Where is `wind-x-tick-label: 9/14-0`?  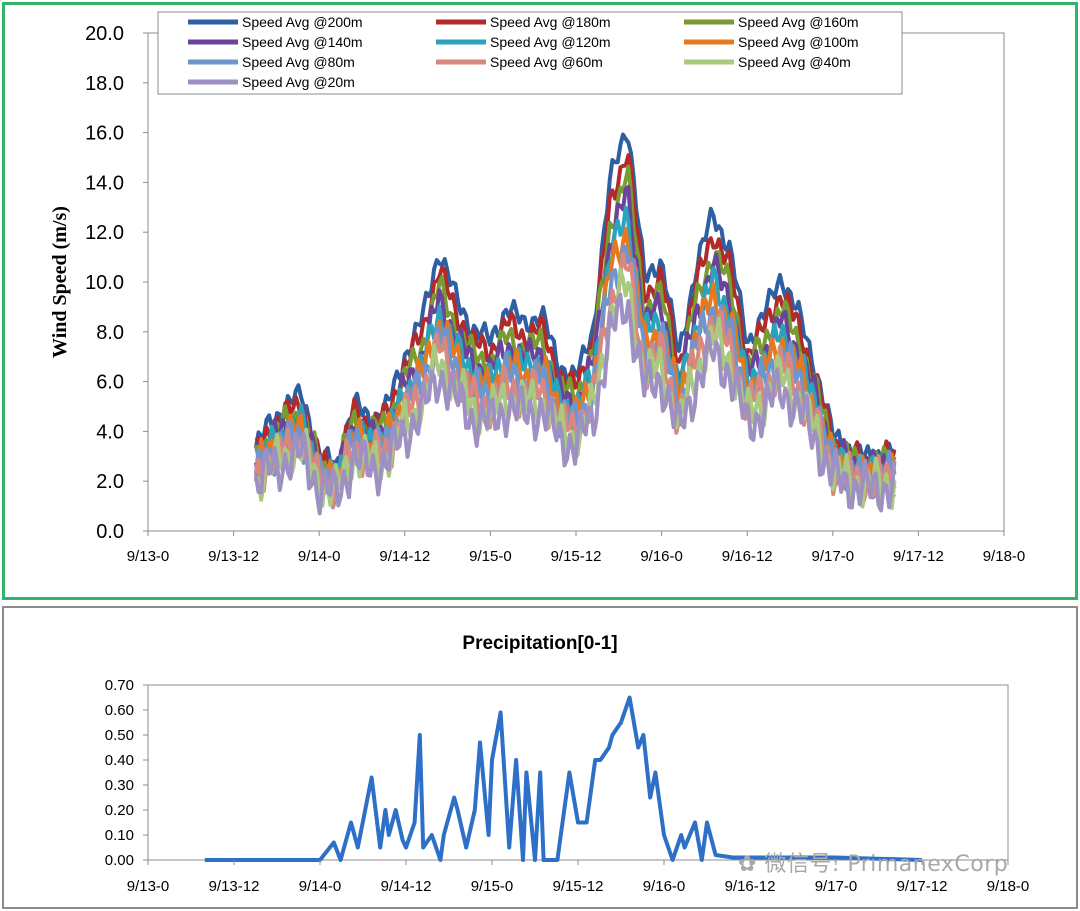 wind-x-tick-label: 9/14-0 is located at coordinates (319, 556).